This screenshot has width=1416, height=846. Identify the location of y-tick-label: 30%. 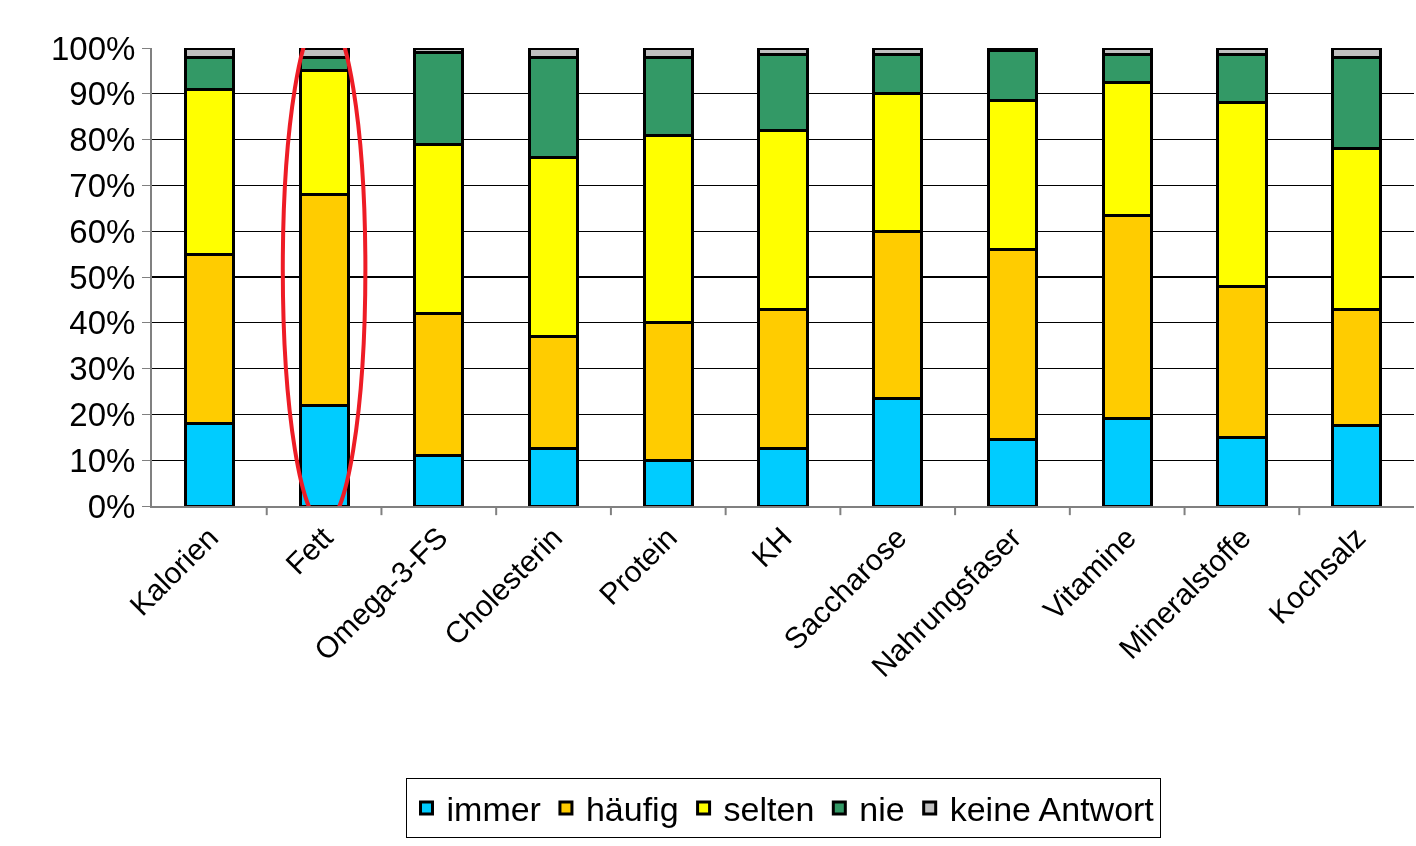
(102, 369).